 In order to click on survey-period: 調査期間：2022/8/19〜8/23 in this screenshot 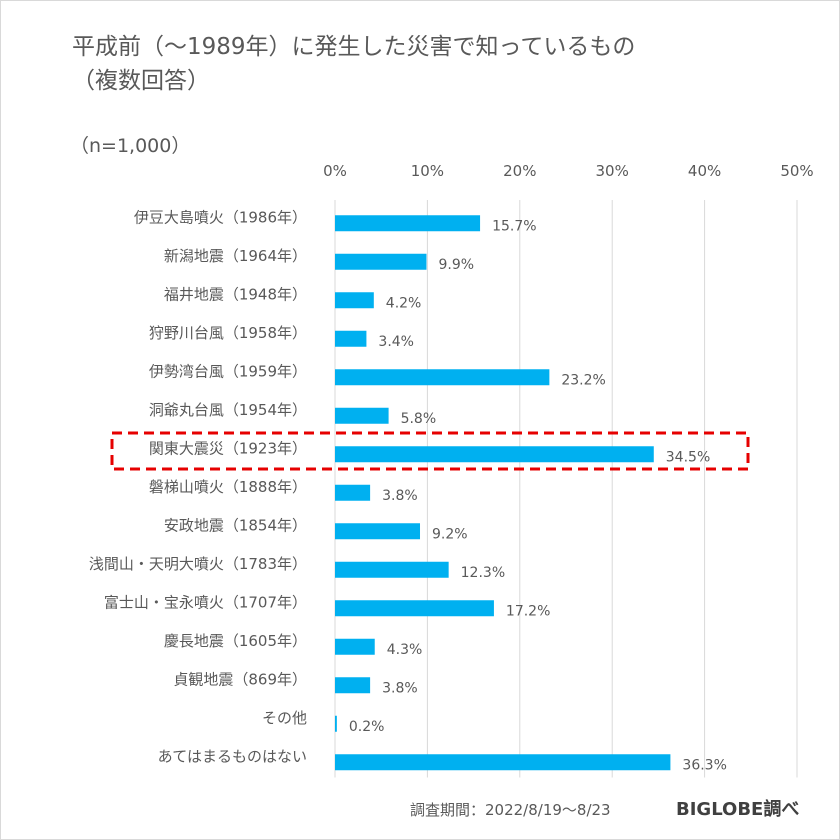, I will do `click(510, 810)`.